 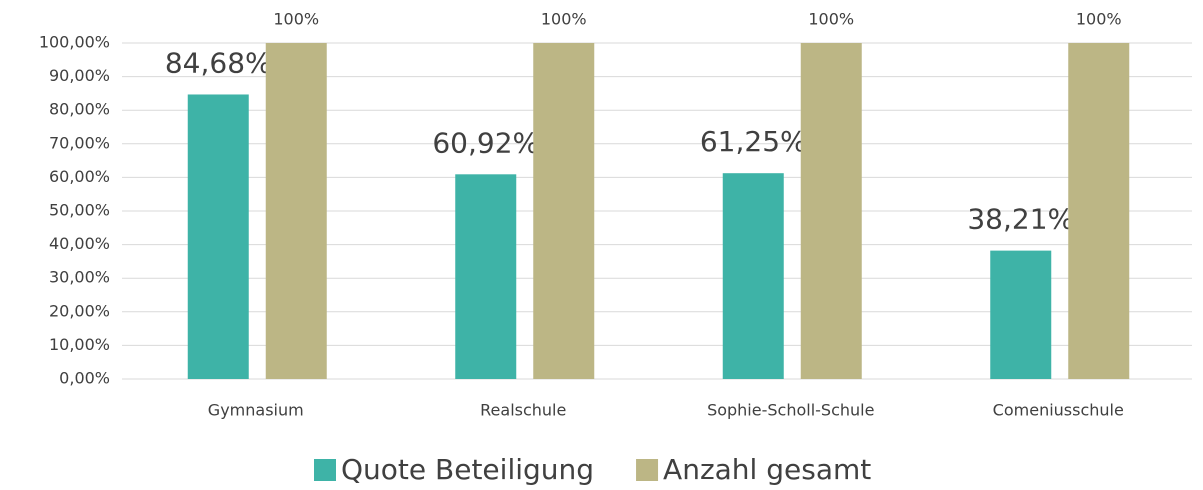 I want to click on y-tick-label: 20,00%, so click(x=79, y=310).